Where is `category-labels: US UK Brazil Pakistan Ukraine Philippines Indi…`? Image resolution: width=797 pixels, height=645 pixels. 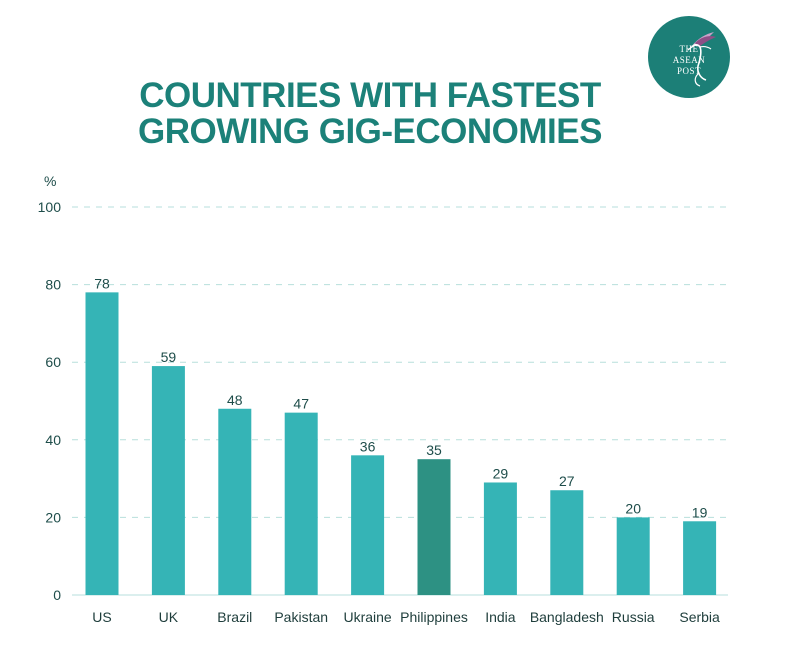 category-labels: US UK Brazil Pakistan Ukraine Philippines Indi… is located at coordinates (406, 617).